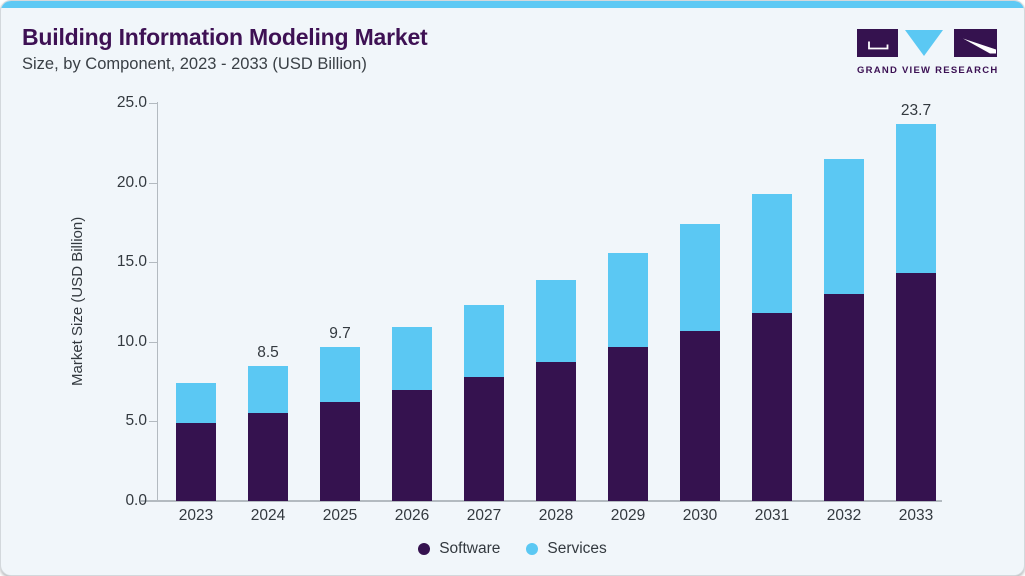  I want to click on x-tick-label-2025: 2025, so click(340, 515).